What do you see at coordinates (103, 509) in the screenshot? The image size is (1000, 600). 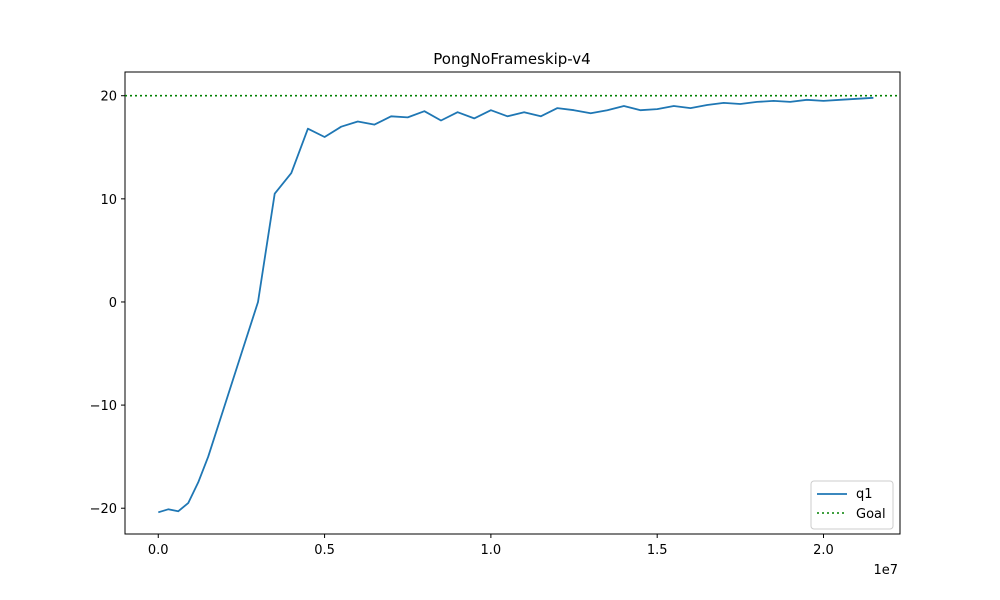 I see `y-tick-label: −20` at bounding box center [103, 509].